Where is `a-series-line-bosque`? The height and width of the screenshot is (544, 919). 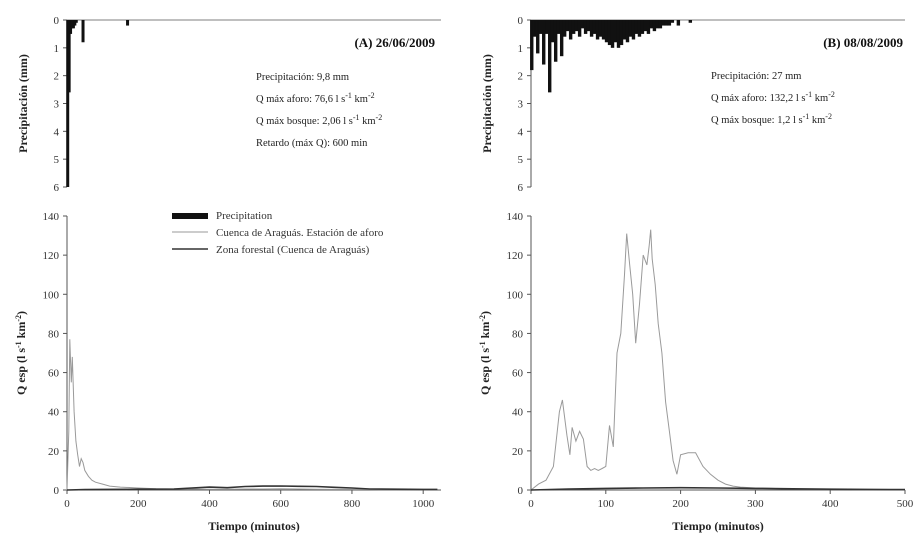 a-series-line-bosque is located at coordinates (252, 488).